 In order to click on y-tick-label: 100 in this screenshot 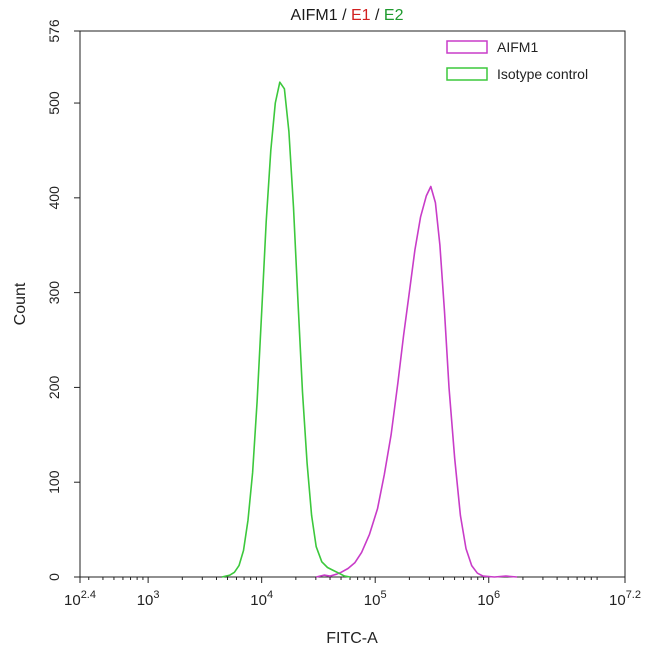, I will do `click(54, 482)`.